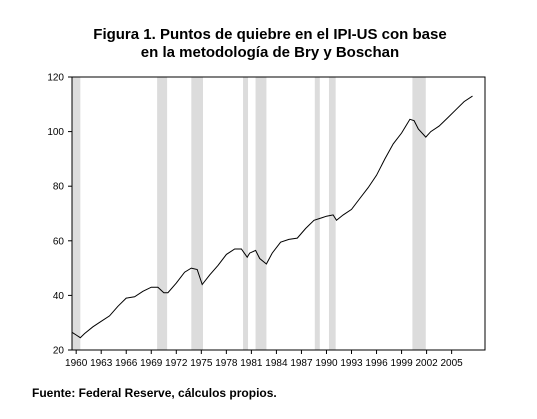  Describe the element at coordinates (452, 363) in the screenshot. I see `x-tick-label: 2005` at that location.